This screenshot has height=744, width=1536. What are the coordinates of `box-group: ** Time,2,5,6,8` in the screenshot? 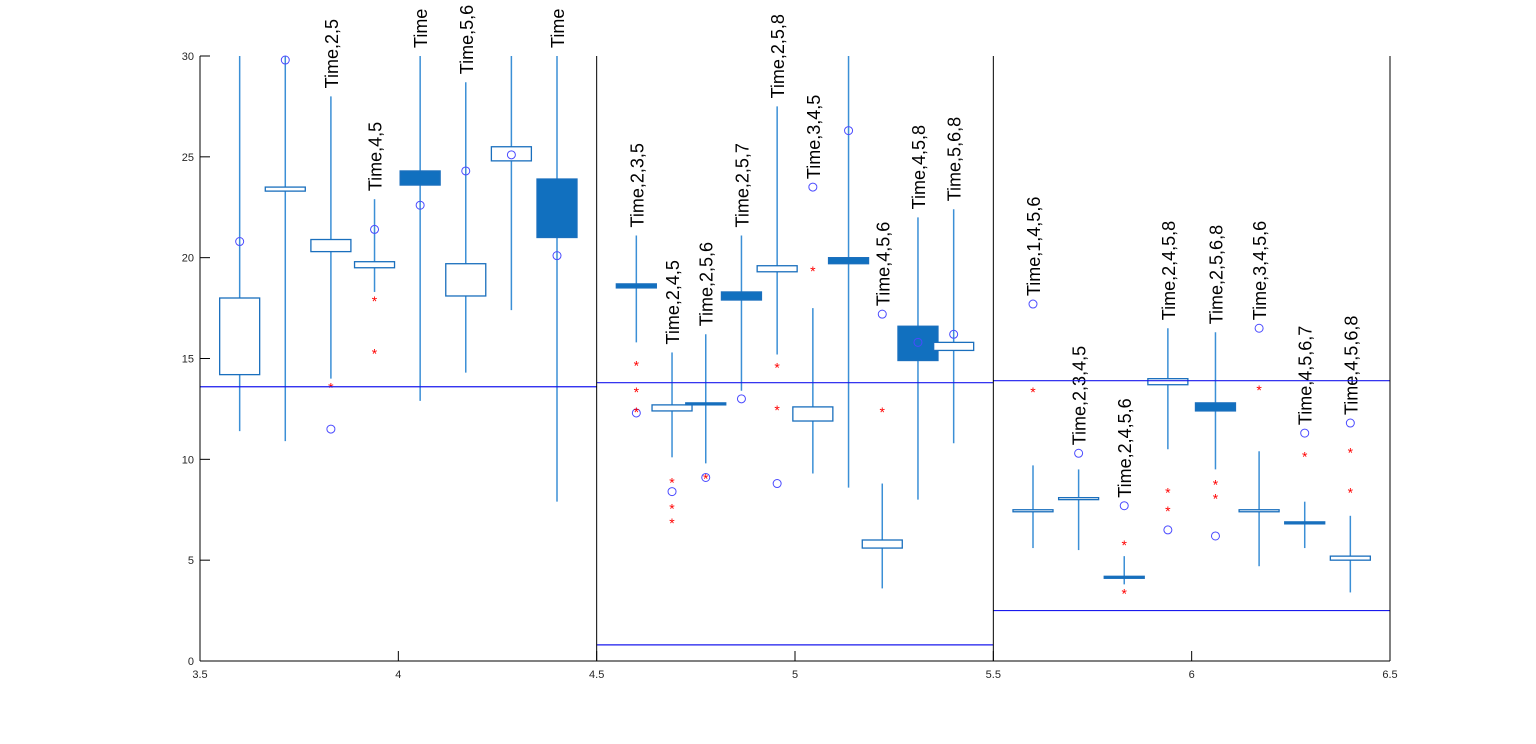 It's located at (1215, 383).